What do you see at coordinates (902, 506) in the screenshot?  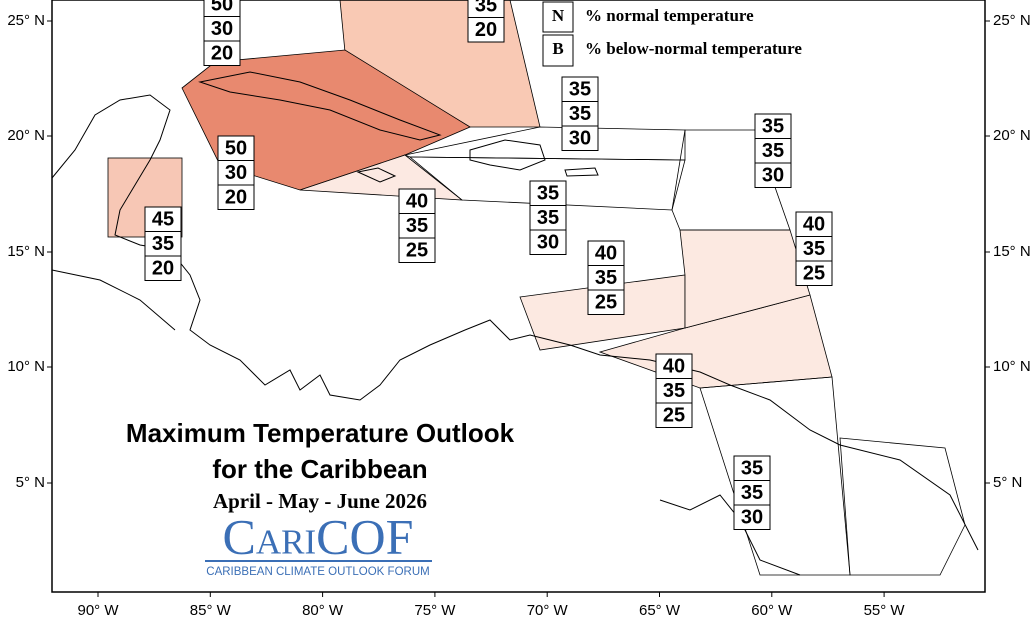 I see `zone-suriname` at bounding box center [902, 506].